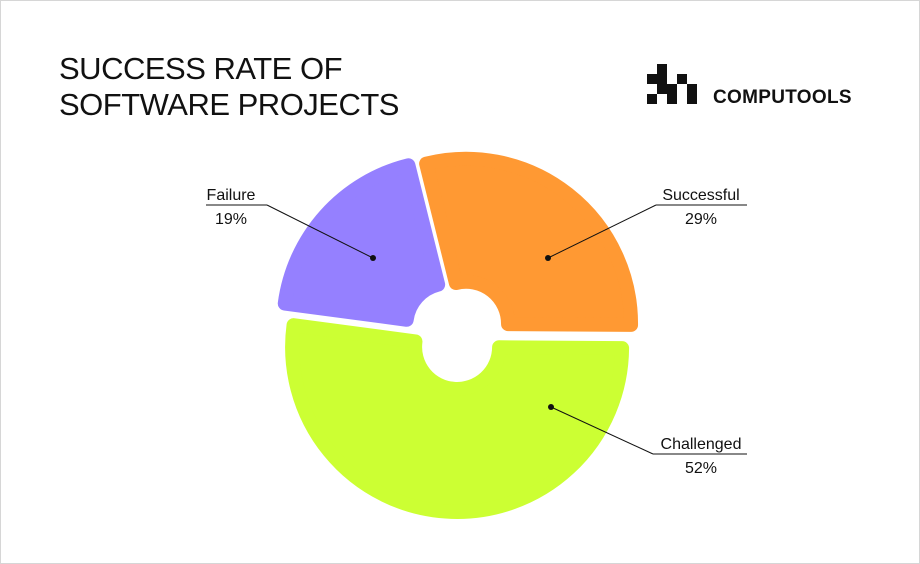 Image resolution: width=920 pixels, height=564 pixels. What do you see at coordinates (782, 97) in the screenshot?
I see `brand-name: COMPUTOOLS` at bounding box center [782, 97].